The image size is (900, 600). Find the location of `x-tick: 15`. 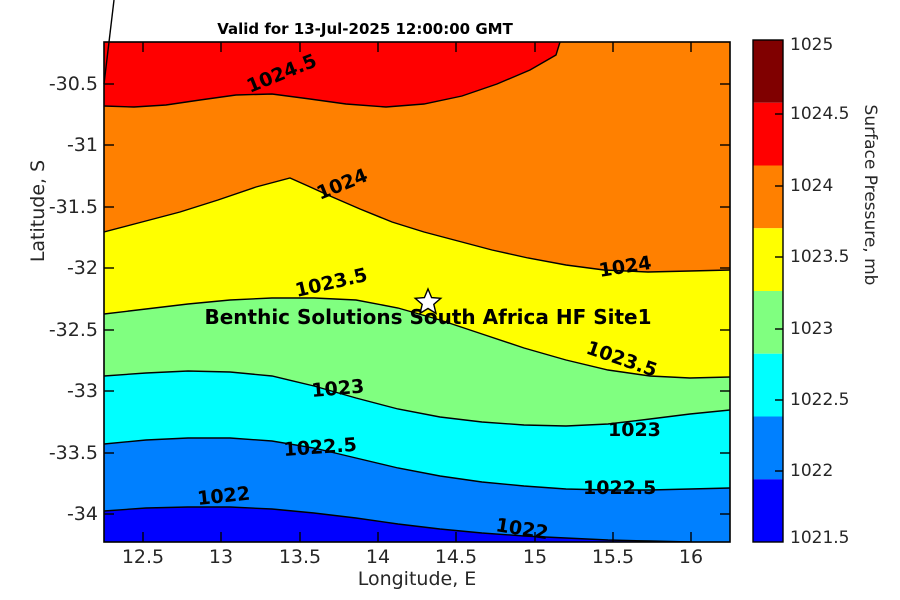

x-tick: 15 is located at coordinates (535, 557).